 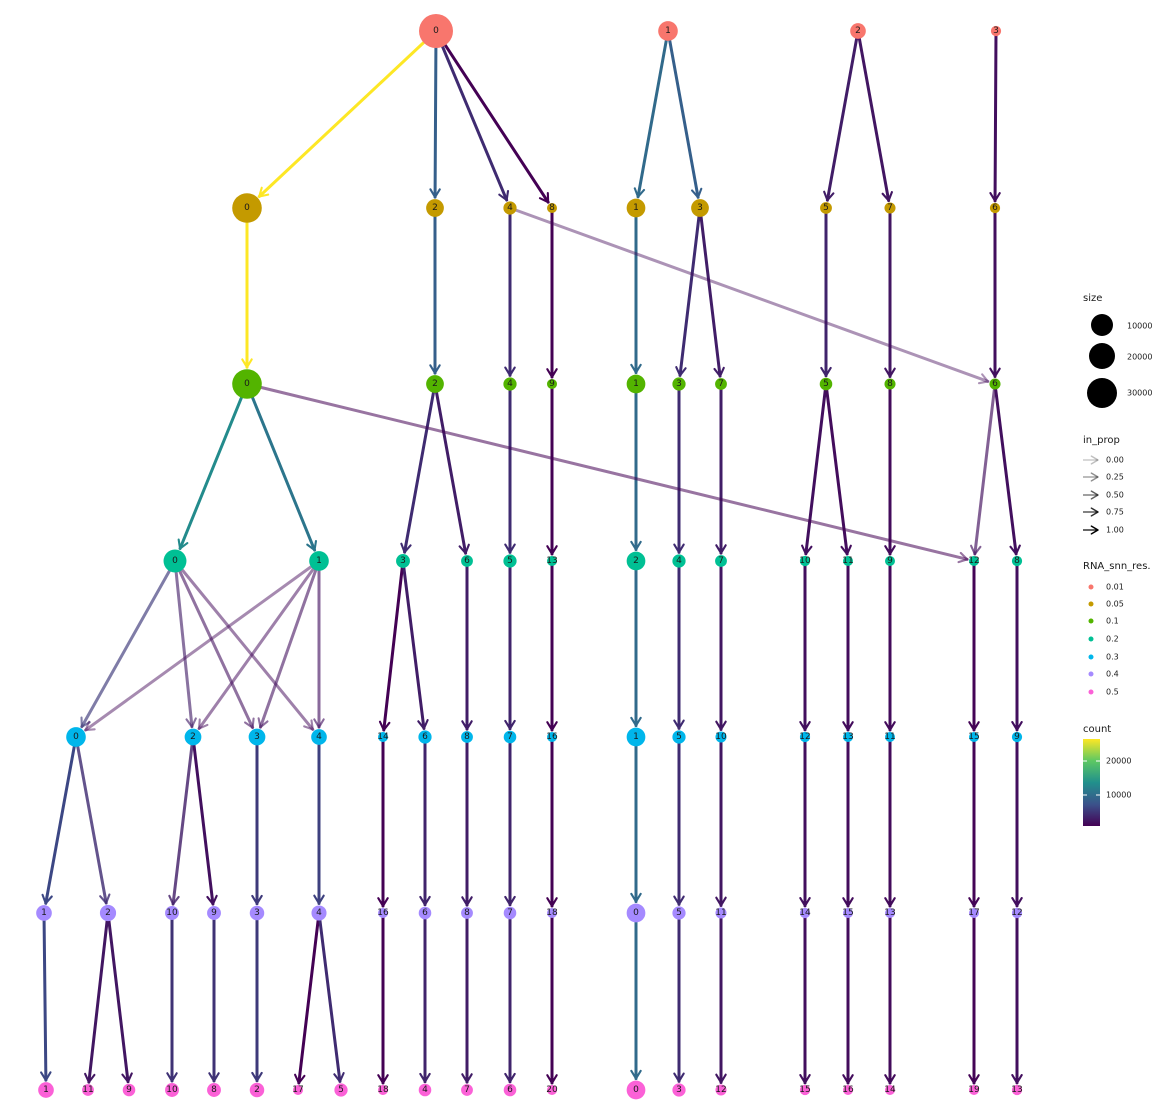 What do you see at coordinates (1117, 350) in the screenshot?
I see `legend-size: size 10000 20000 30000` at bounding box center [1117, 350].